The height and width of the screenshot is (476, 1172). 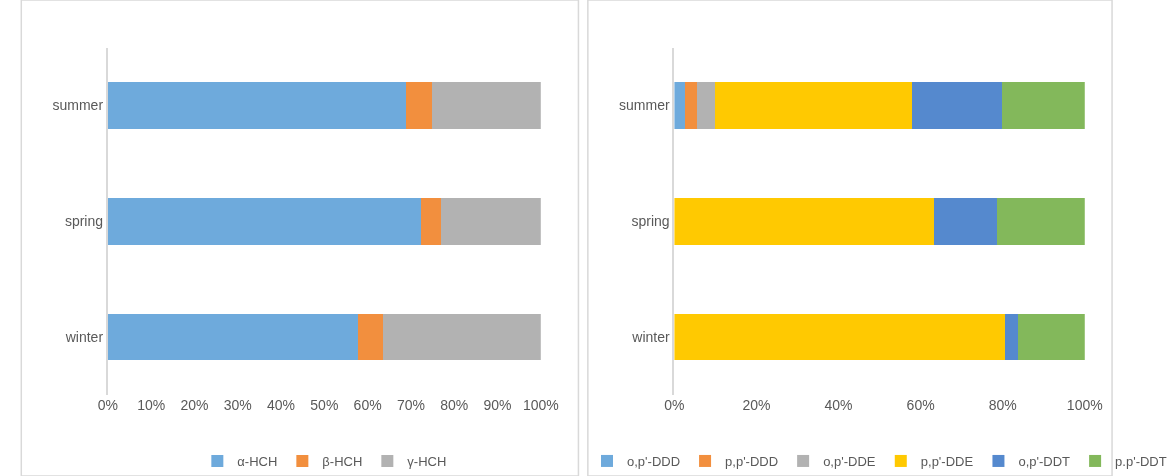 I want to click on x-tick-label: 30%, so click(x=237, y=405).